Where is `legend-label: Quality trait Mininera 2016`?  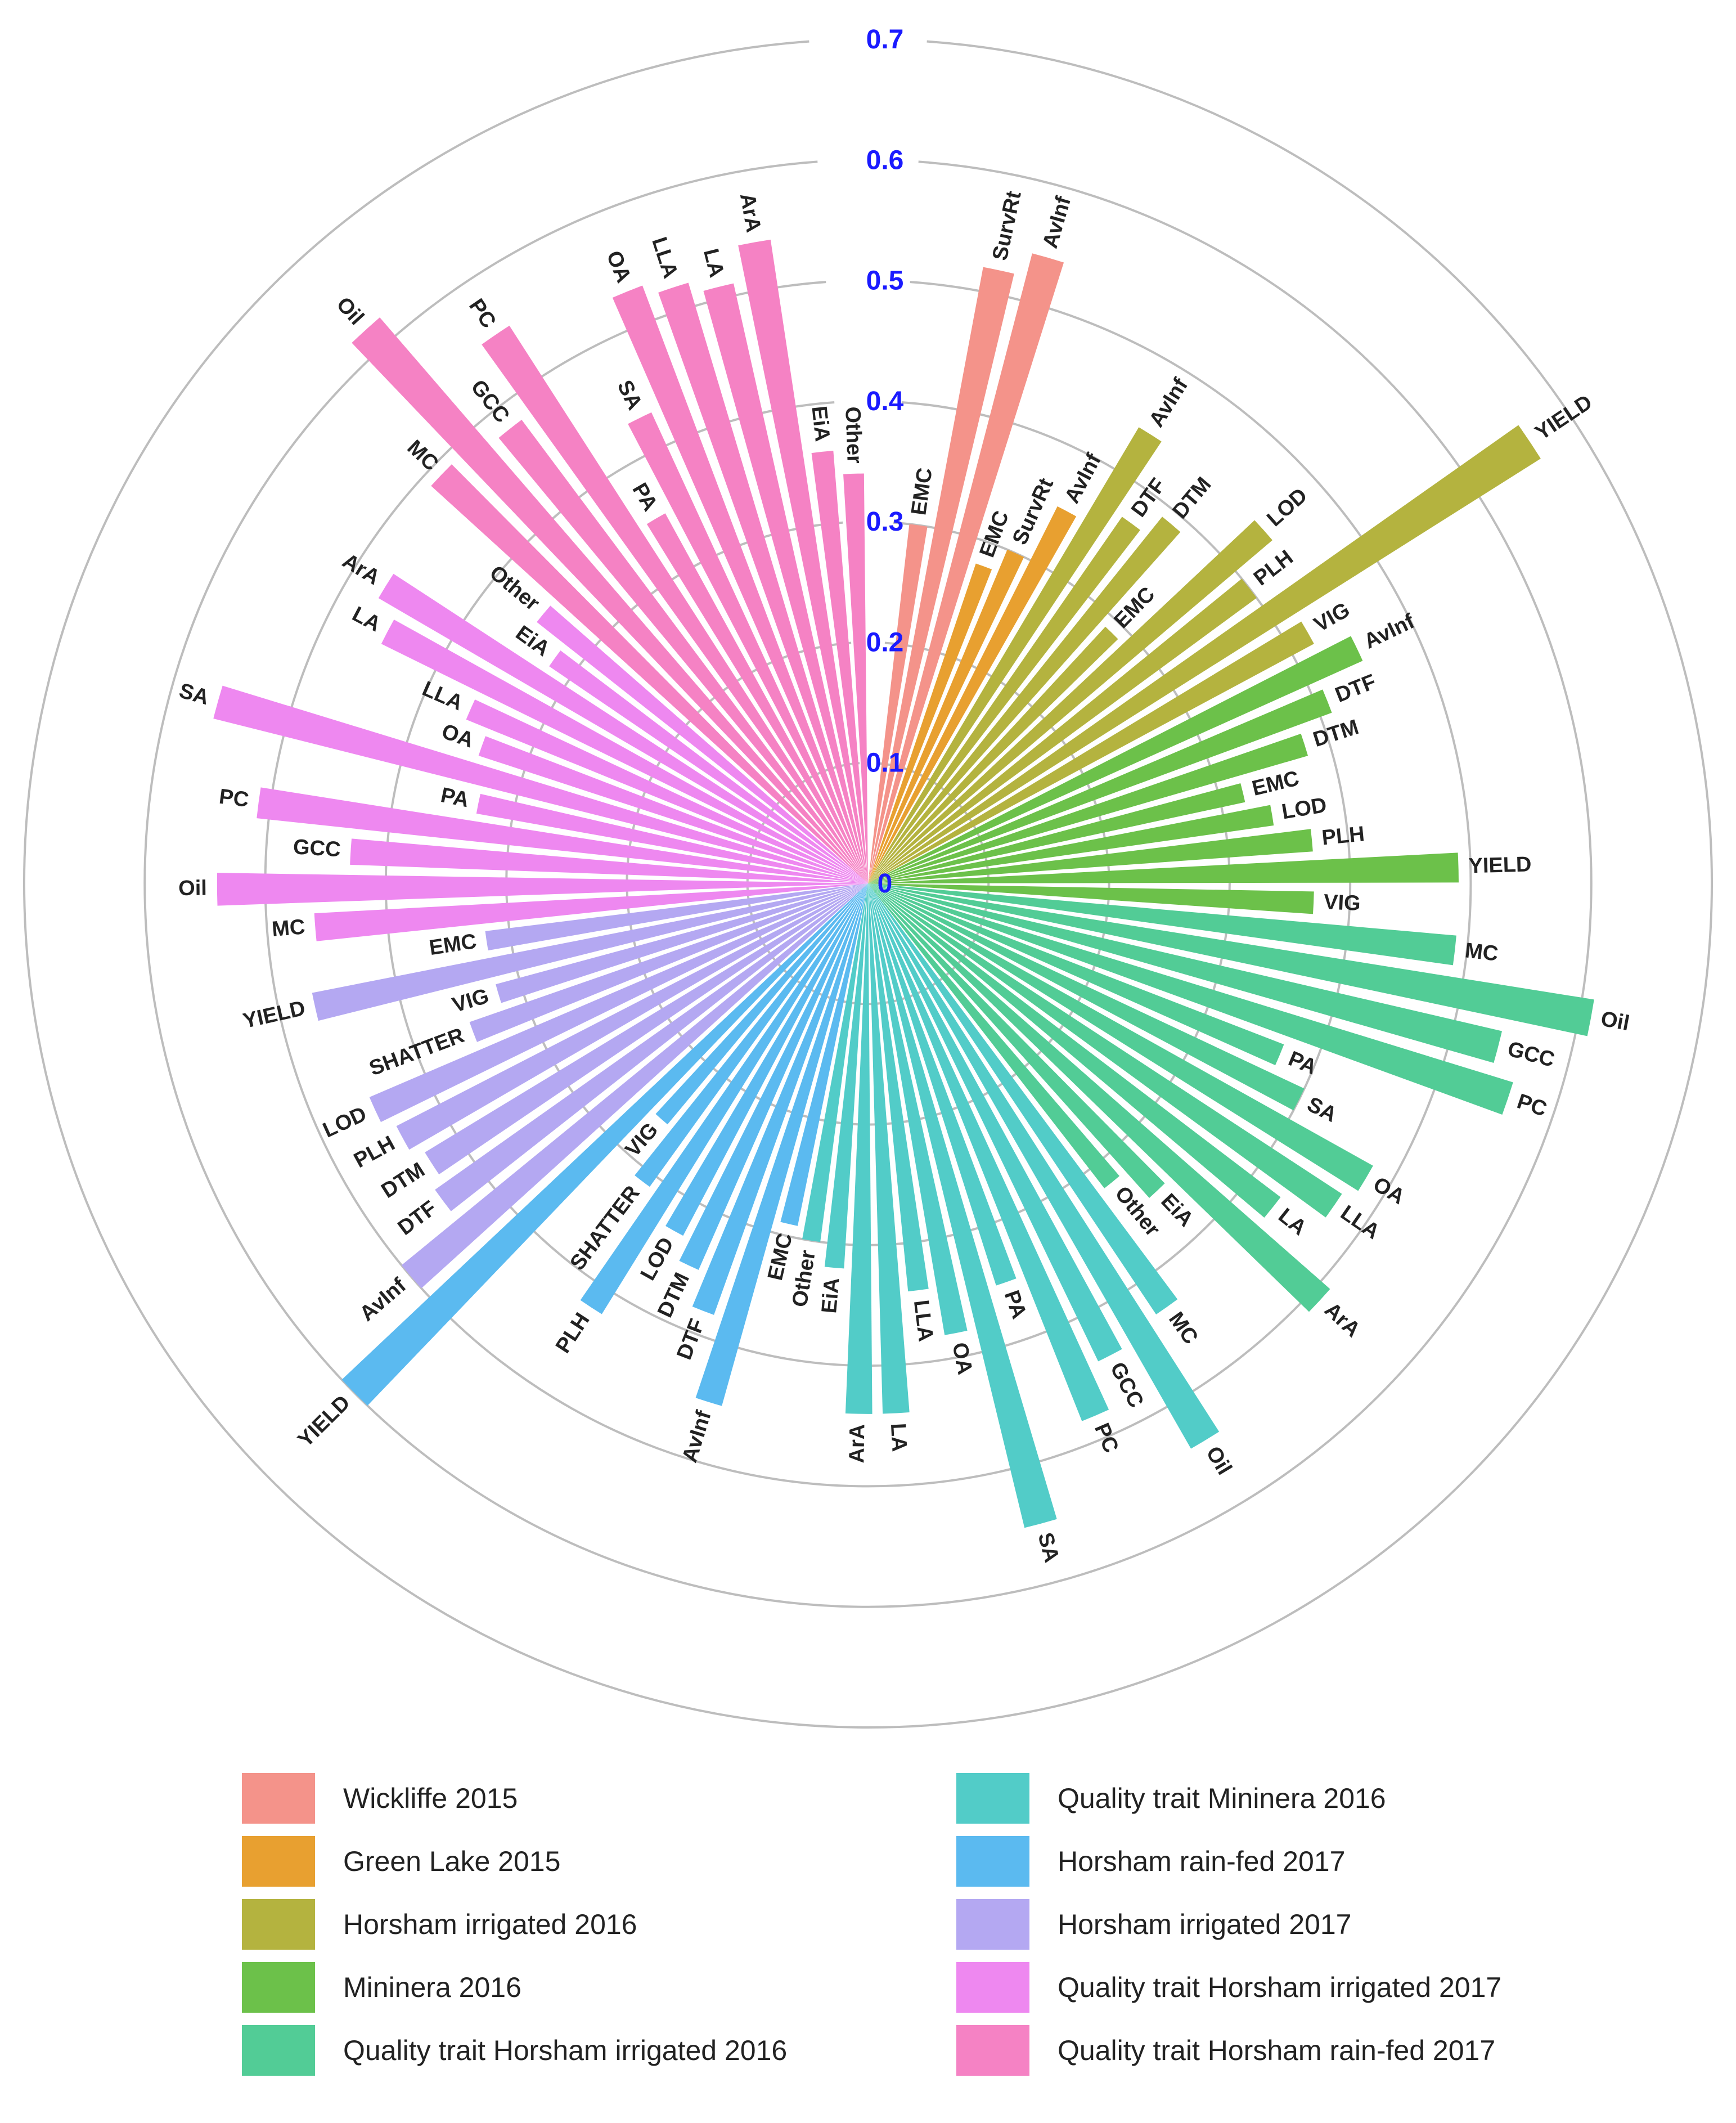 legend-label: Quality trait Mininera 2016 is located at coordinates (1222, 1799).